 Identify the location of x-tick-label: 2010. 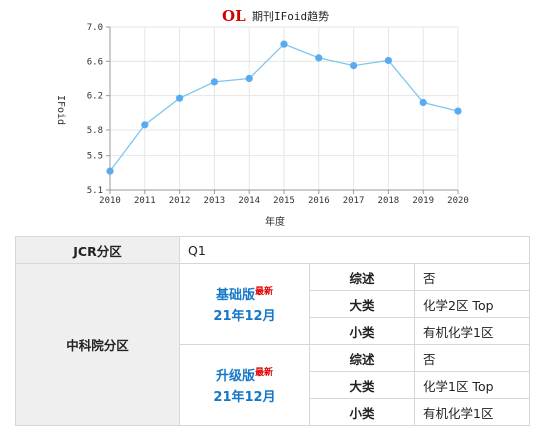
(110, 201).